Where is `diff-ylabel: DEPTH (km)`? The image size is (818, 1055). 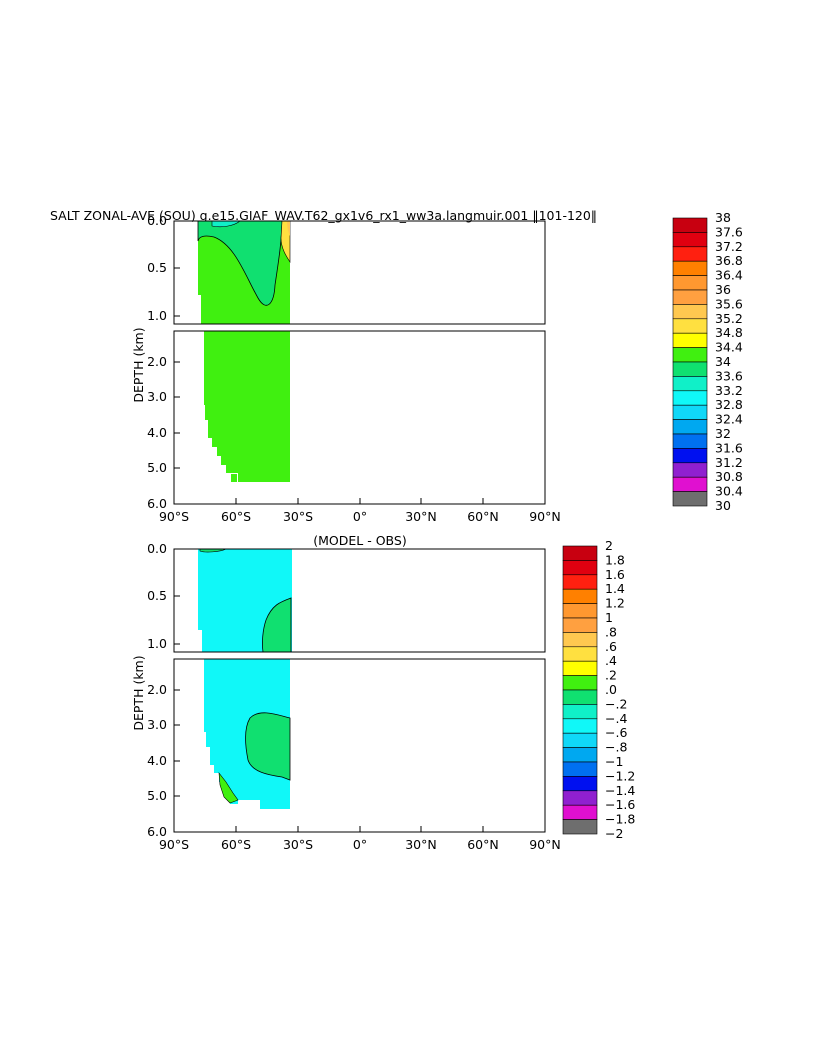
diff-ylabel: DEPTH (km) is located at coordinates (138, 692).